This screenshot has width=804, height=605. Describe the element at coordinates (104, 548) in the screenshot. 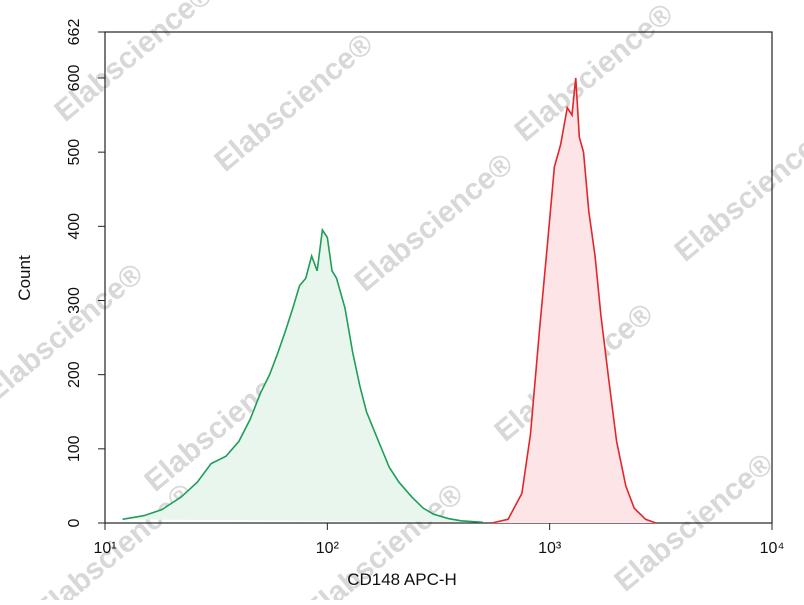

I see `x-tick-label: 10¹` at that location.